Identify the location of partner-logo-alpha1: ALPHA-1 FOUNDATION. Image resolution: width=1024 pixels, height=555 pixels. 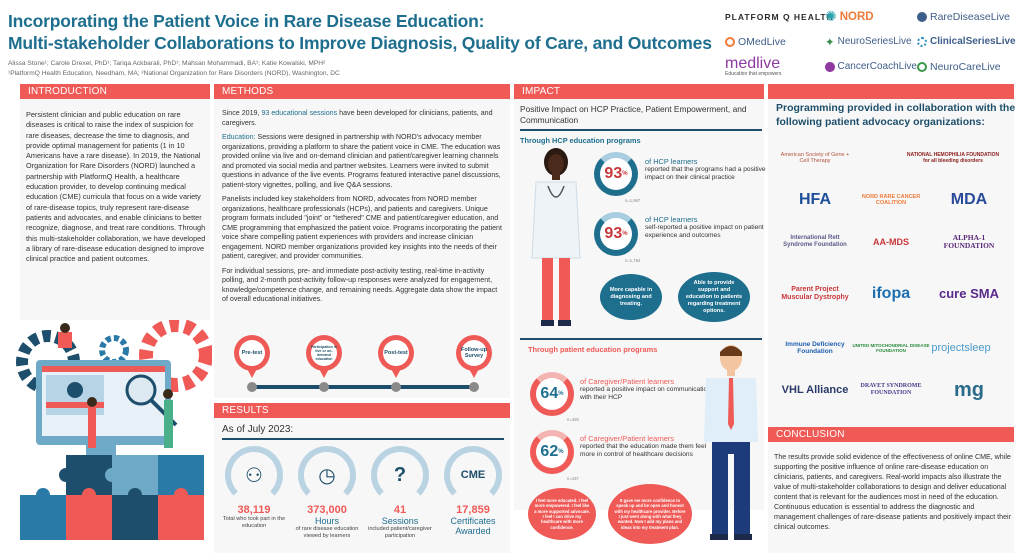
(969, 241).